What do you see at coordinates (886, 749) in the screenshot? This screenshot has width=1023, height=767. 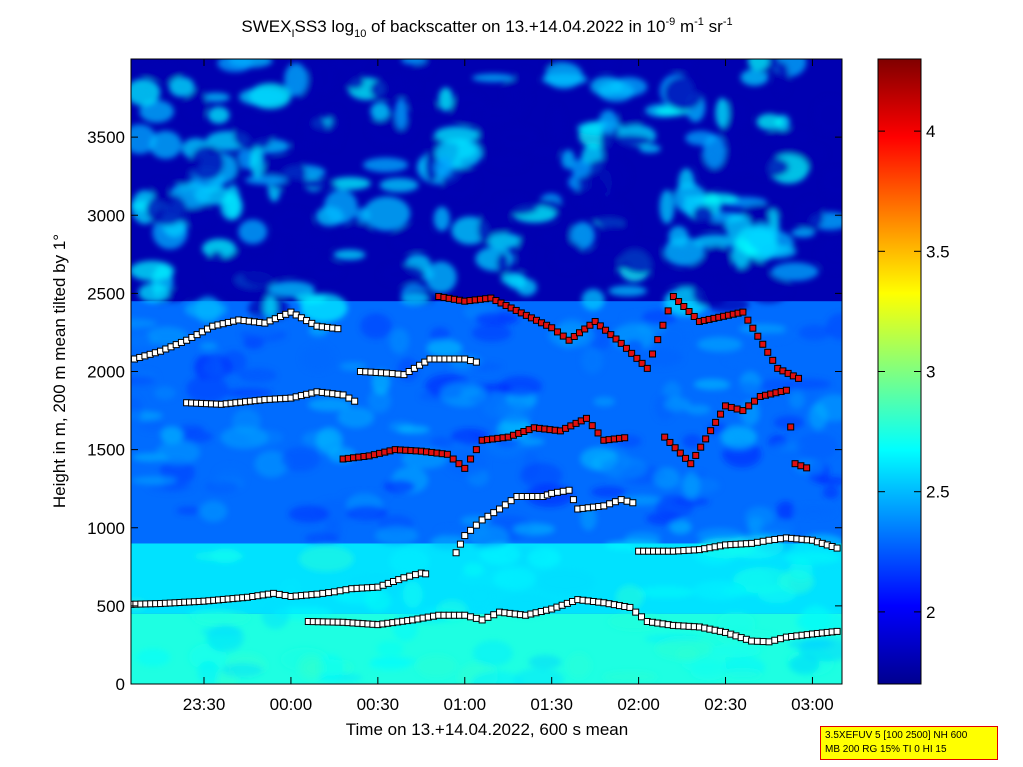 I see `info-line-2: MB 200 RG 15% TI 0 HI 15` at bounding box center [886, 749].